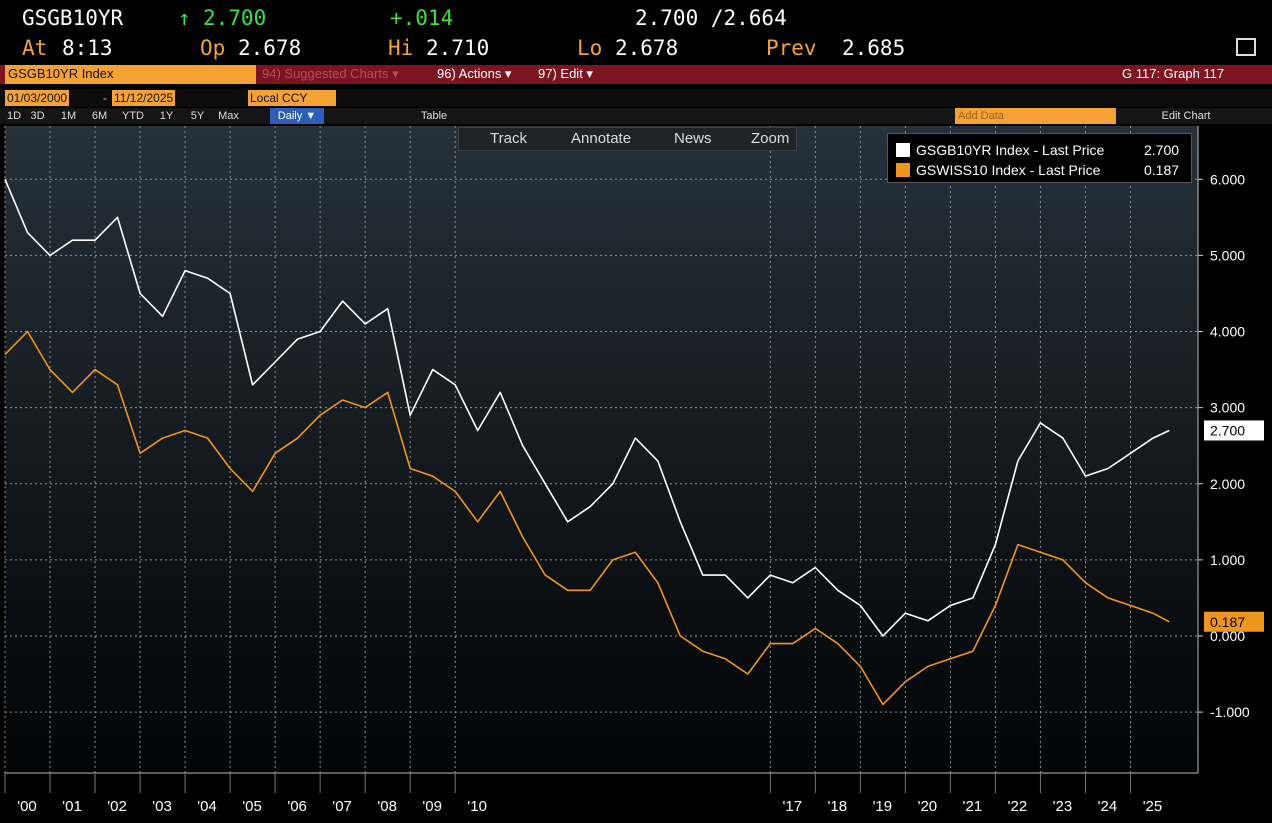  What do you see at coordinates (1162, 170) in the screenshot?
I see `legend-value: 0.187` at bounding box center [1162, 170].